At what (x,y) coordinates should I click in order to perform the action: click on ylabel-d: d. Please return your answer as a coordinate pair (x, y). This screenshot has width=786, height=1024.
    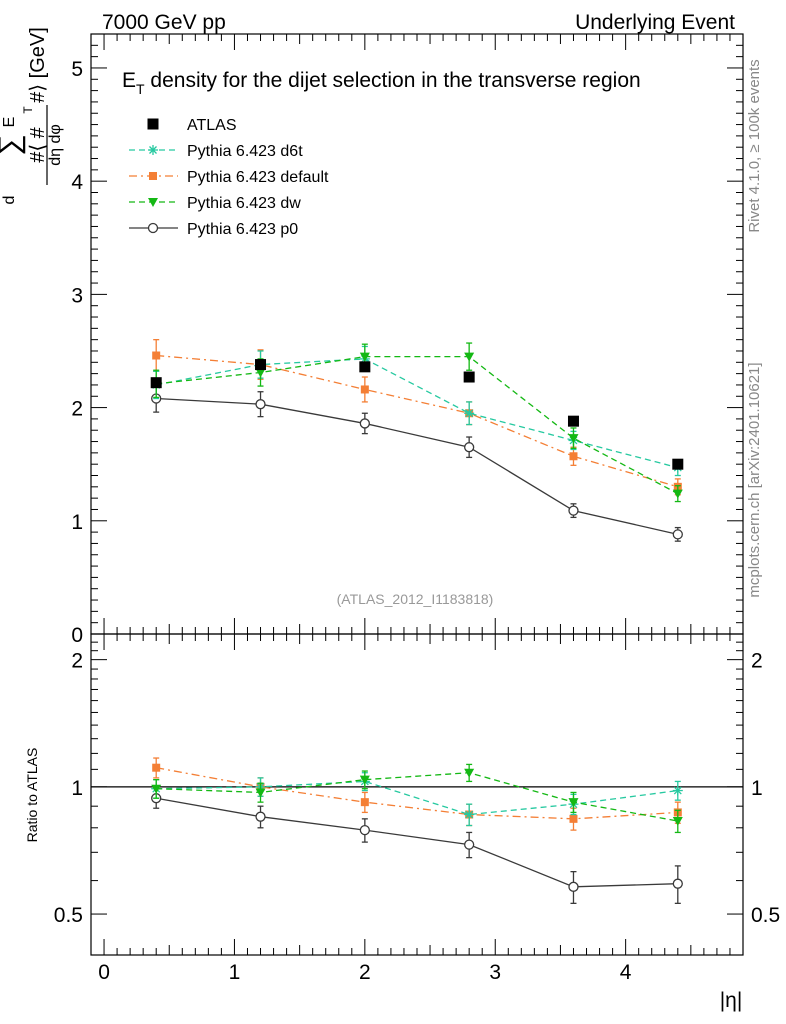
    Looking at the image, I should click on (9, 200).